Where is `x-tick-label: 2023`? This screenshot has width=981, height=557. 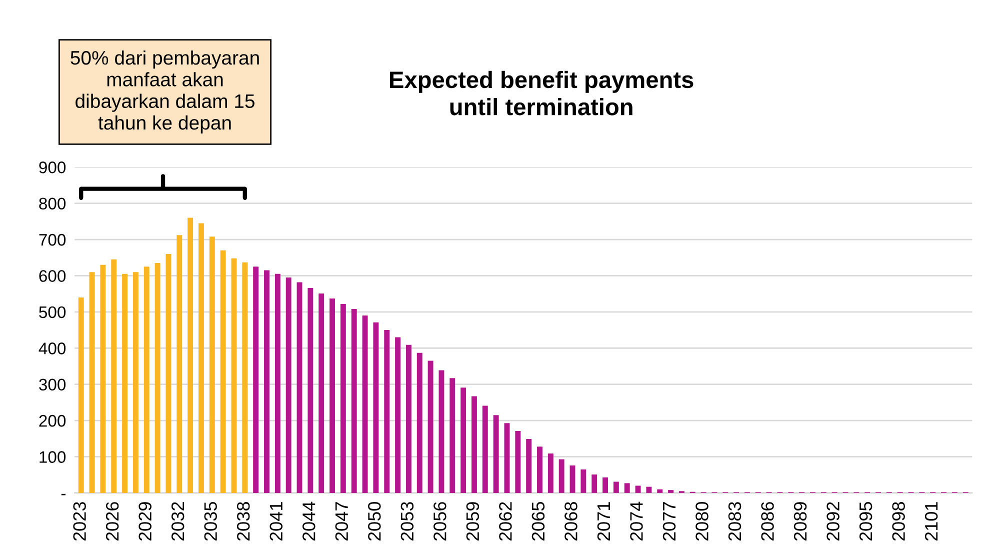 x-tick-label: 2023 is located at coordinates (79, 521).